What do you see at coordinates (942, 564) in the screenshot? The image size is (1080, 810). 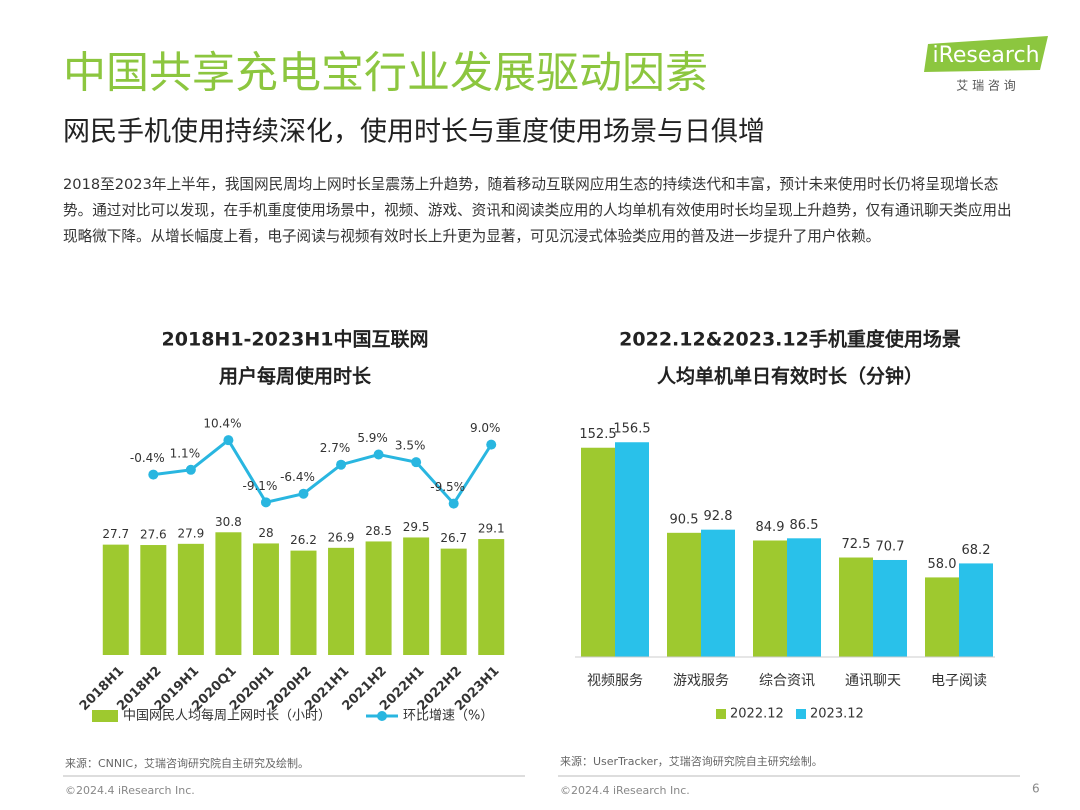 I see `bar-label: 58.0` at bounding box center [942, 564].